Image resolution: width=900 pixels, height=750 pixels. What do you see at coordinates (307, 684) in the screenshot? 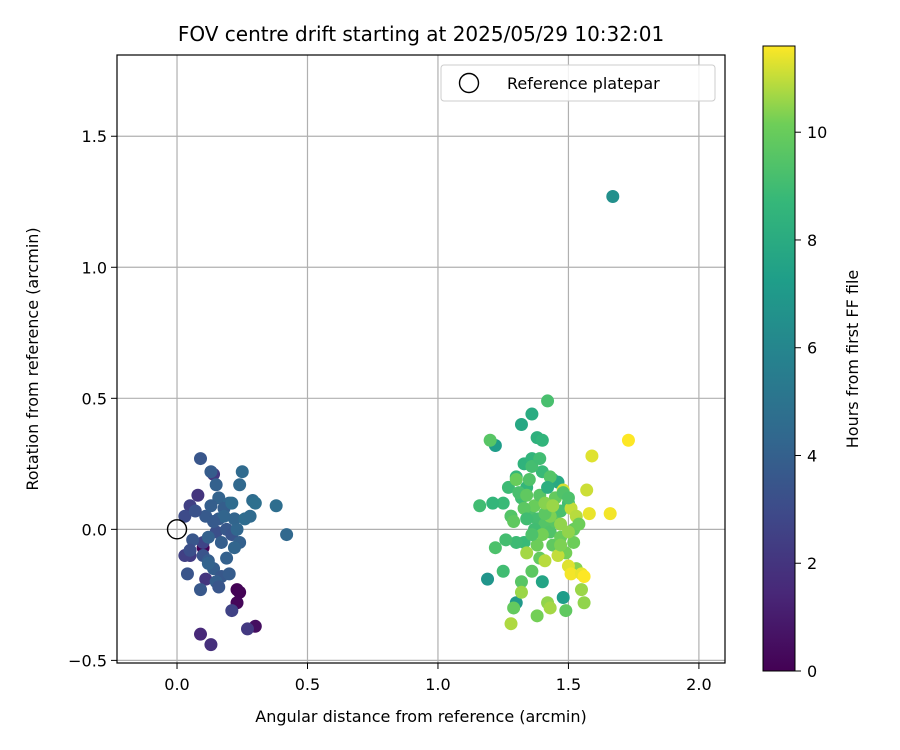
I see `x-tick-label: 0.5` at bounding box center [307, 684].